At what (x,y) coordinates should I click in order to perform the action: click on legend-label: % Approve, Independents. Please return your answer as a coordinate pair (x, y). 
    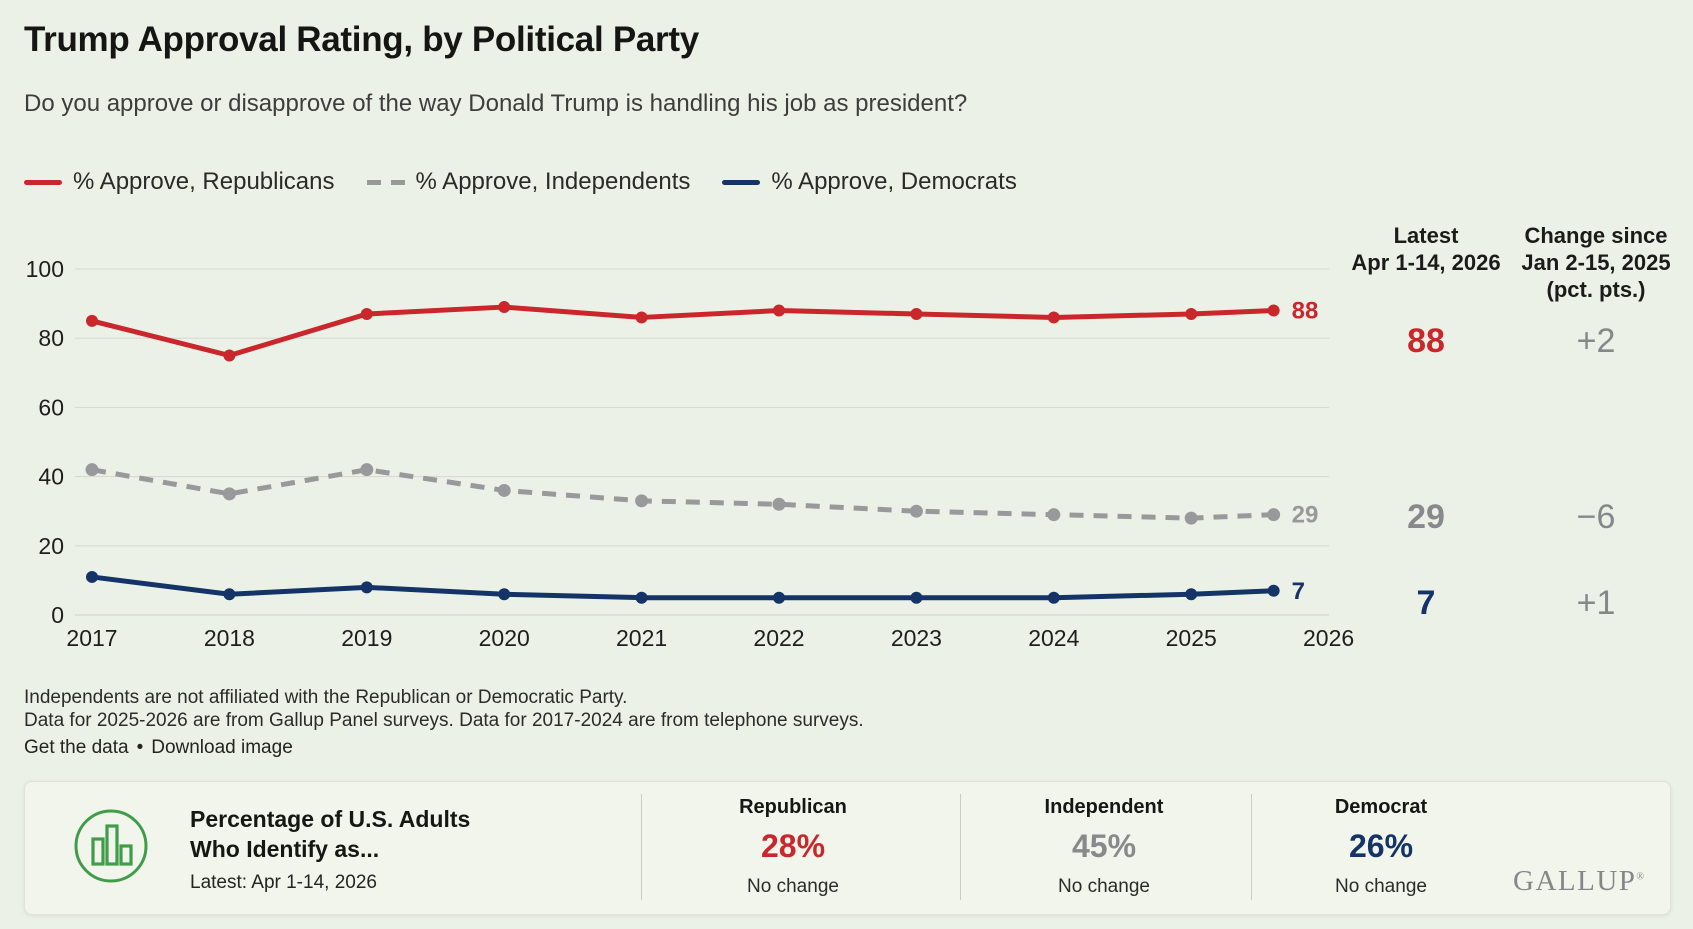
    Looking at the image, I should click on (553, 181).